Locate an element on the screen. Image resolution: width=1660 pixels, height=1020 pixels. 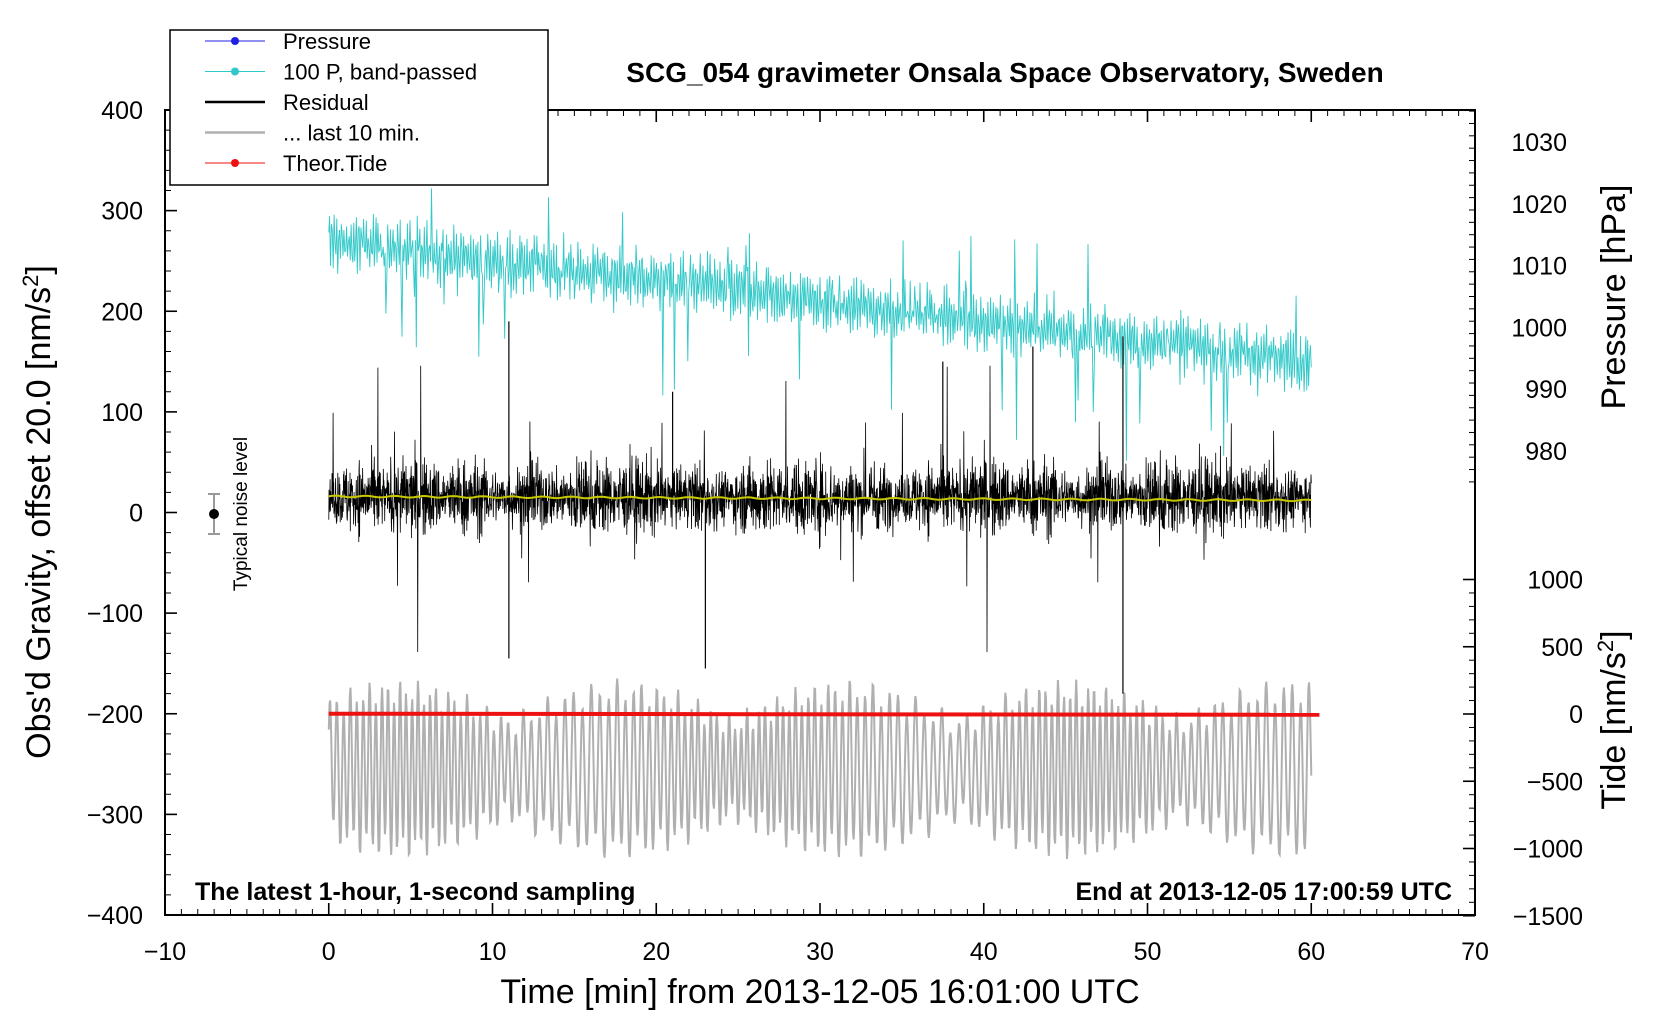
tide-axis-title-end: ] is located at coordinates (1614, 634).